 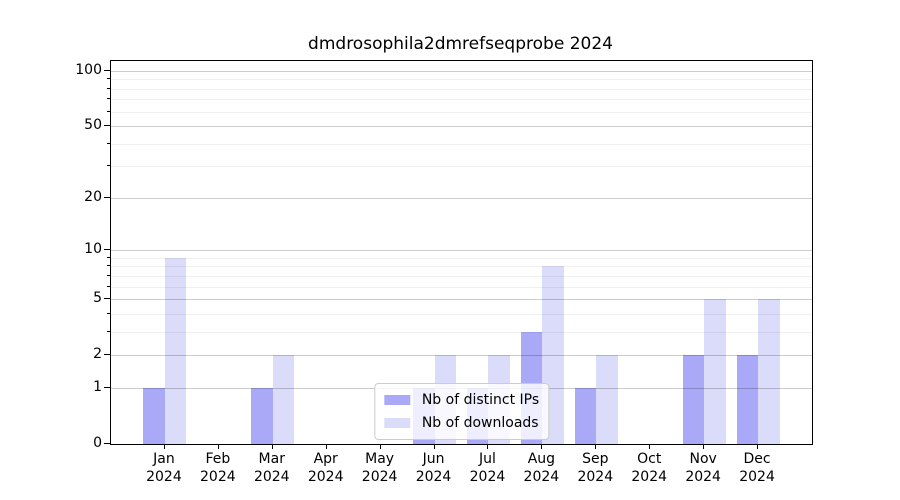 What do you see at coordinates (480, 423) in the screenshot?
I see `legend-label-downloads: Nb of downloads` at bounding box center [480, 423].